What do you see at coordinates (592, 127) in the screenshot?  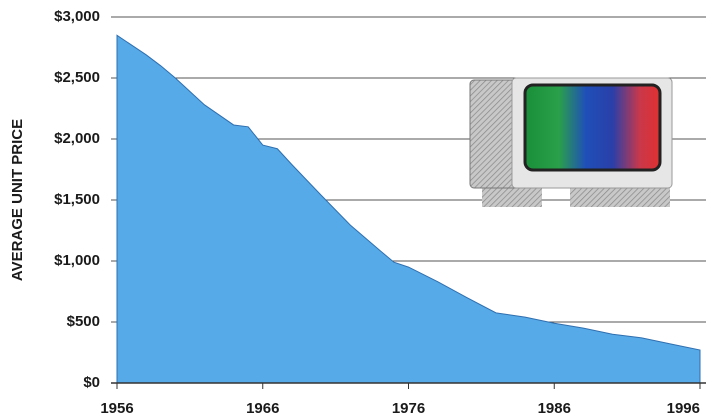 I see `tv-screen` at bounding box center [592, 127].